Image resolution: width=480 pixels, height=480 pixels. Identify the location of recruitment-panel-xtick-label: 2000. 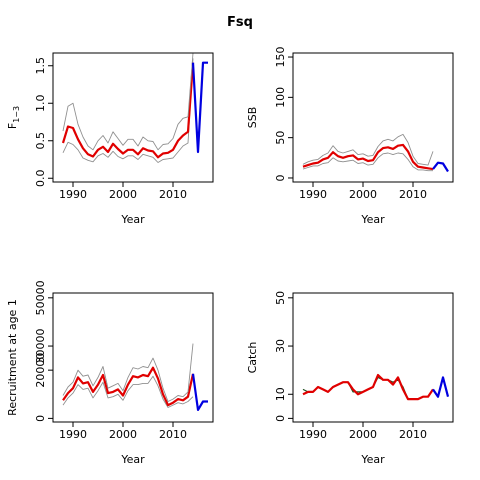
(123, 434).